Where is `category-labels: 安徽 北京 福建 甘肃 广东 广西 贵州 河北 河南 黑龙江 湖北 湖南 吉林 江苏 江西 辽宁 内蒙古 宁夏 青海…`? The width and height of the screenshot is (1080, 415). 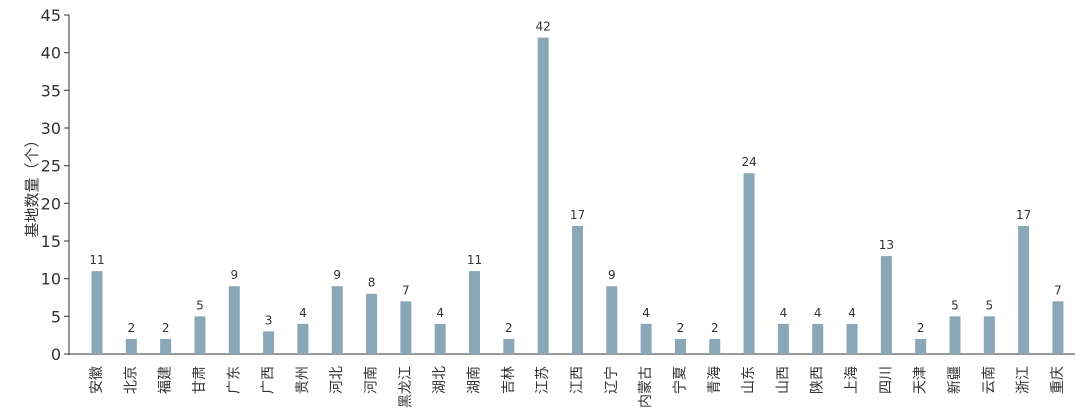
category-labels: 安徽 北京 福建 甘肃 广东 广西 贵州 河北 河南 黑龙江 湖北 湖南 吉林 江苏 江西 辽宁 内蒙古 宁夏 青海… is located at coordinates (577, 387).